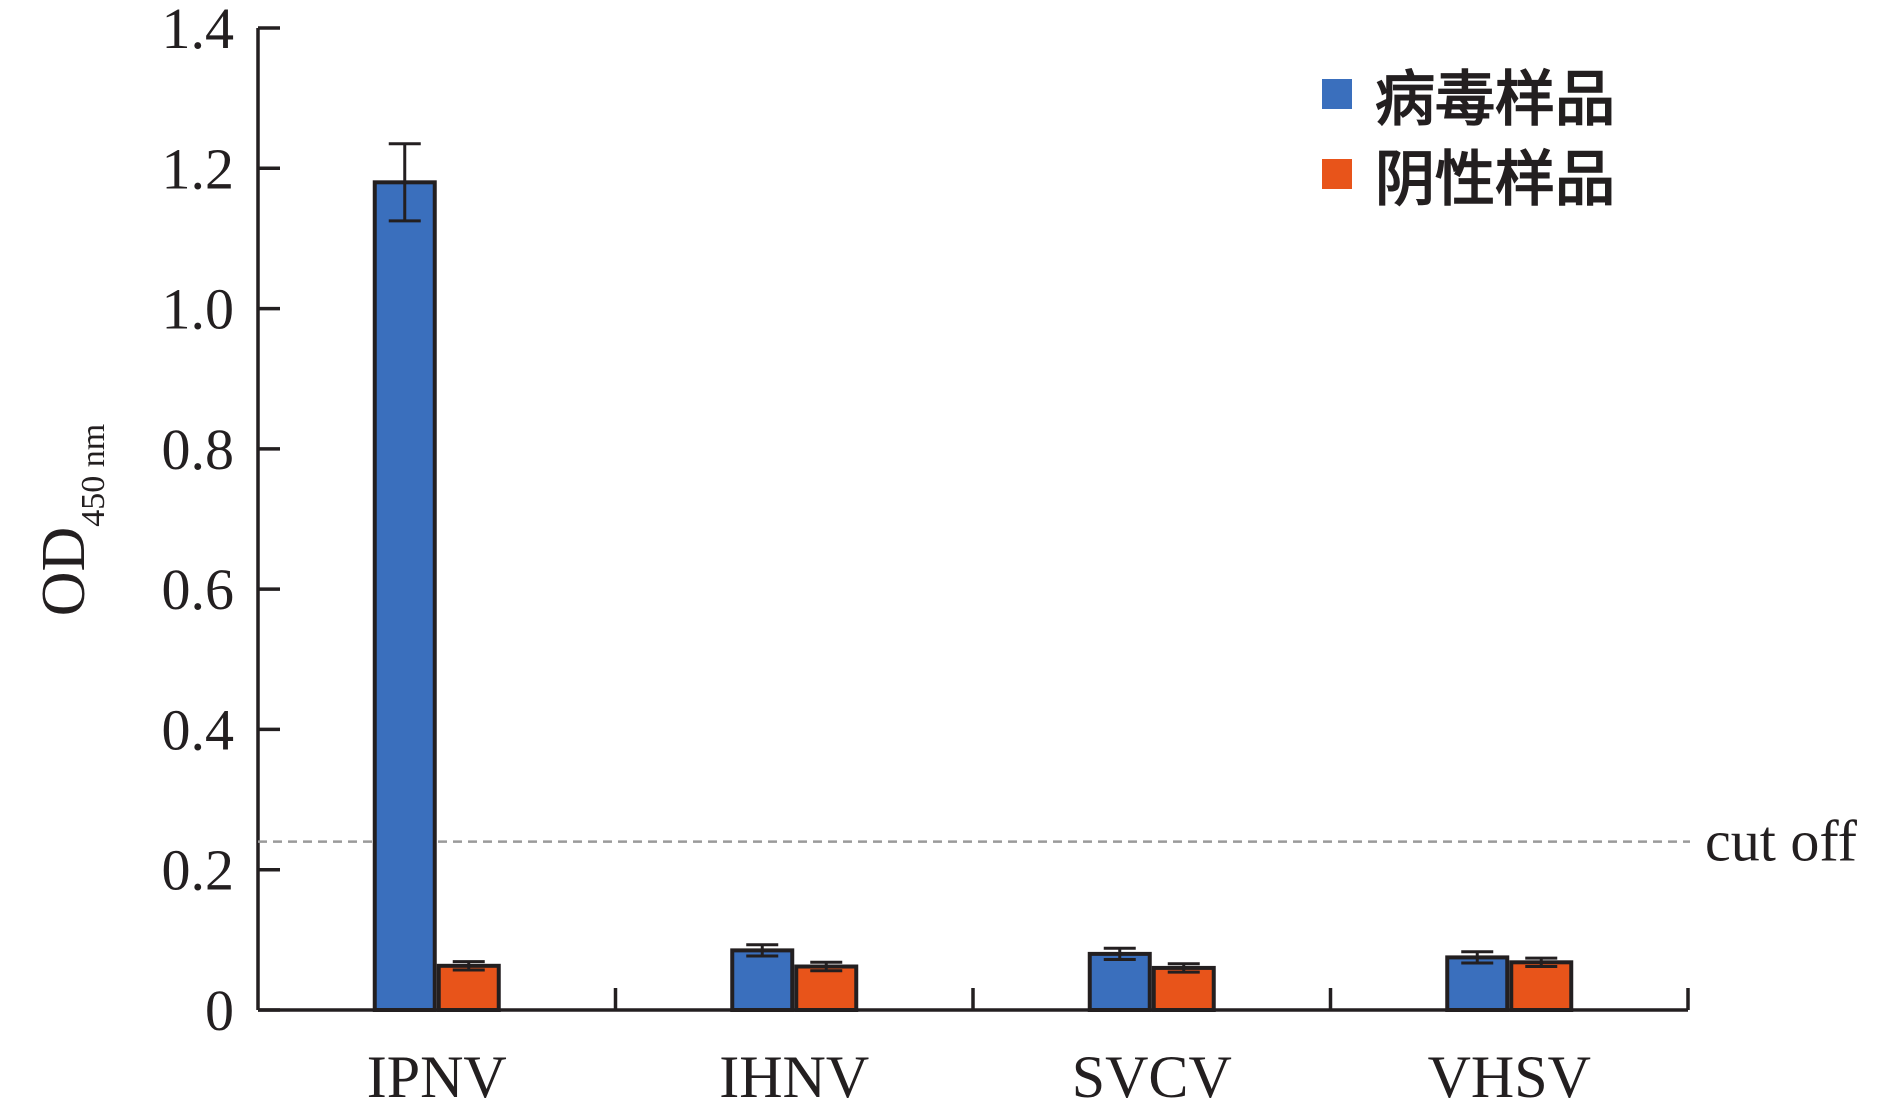 The image size is (1890, 1110). Describe the element at coordinates (198, 168) in the screenshot. I see `y-tick-label: 1.2` at that location.